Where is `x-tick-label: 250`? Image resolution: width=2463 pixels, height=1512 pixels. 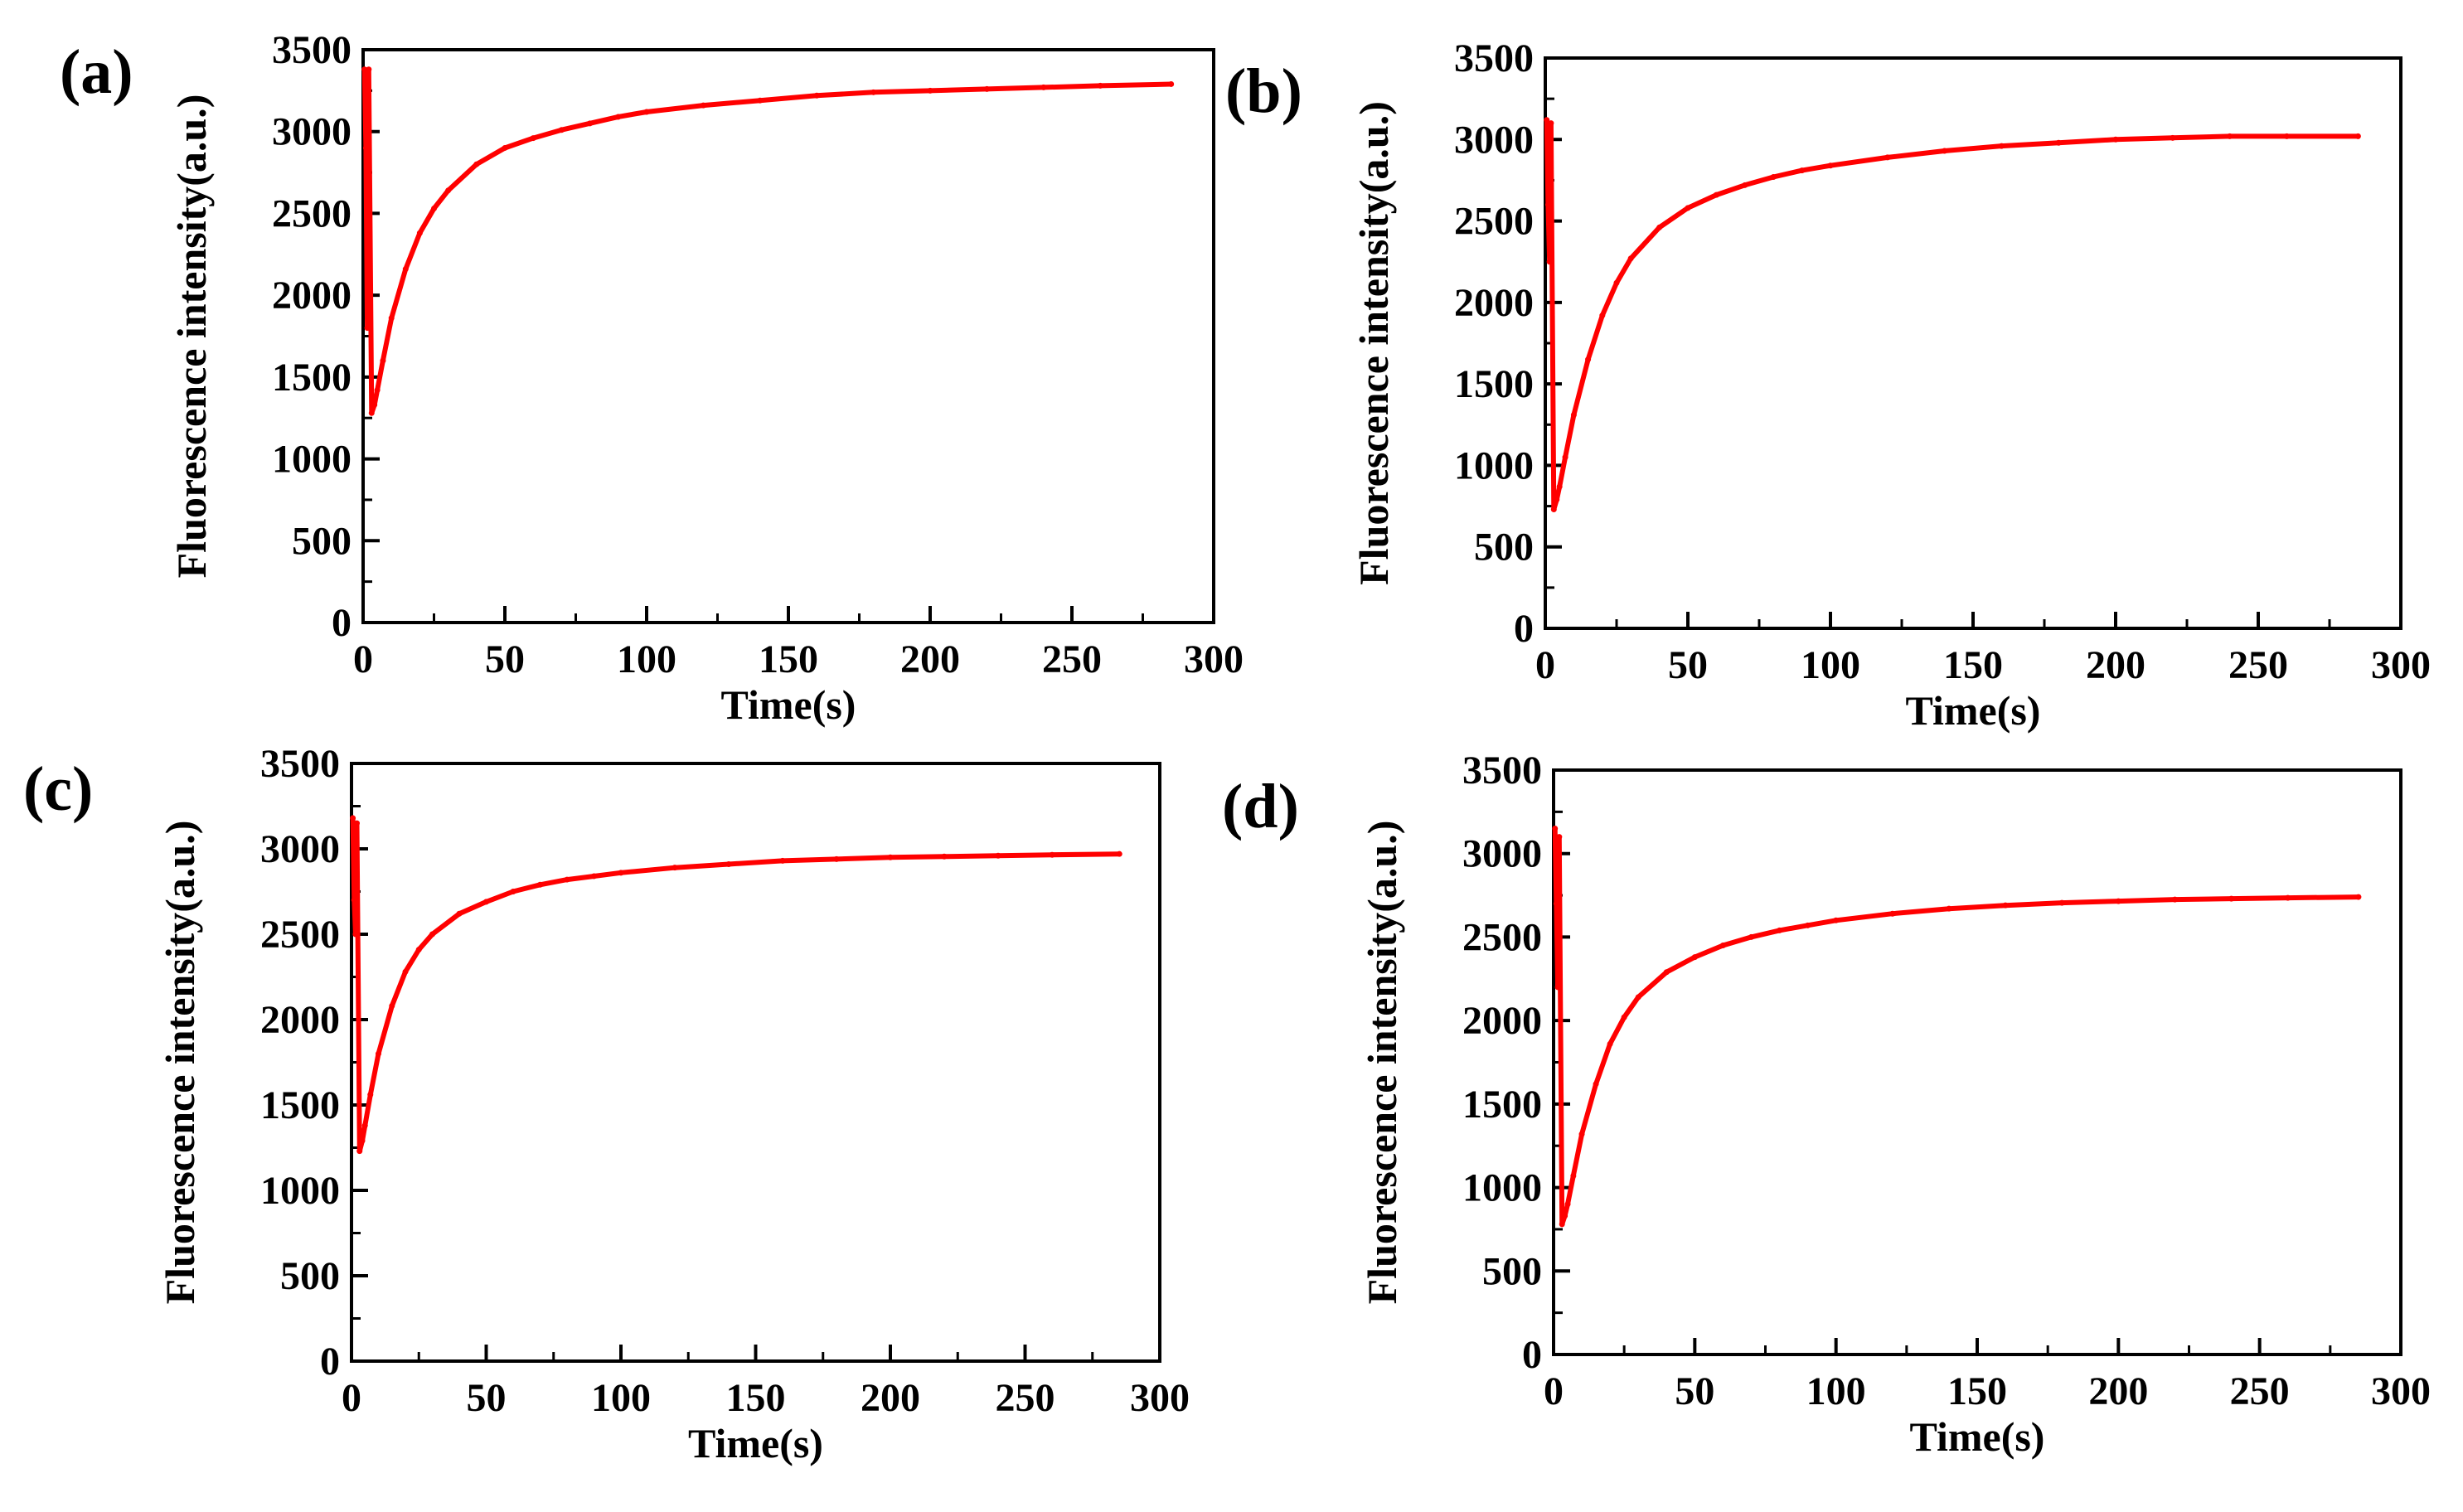
x-tick-label: 250 is located at coordinates (1072, 659).